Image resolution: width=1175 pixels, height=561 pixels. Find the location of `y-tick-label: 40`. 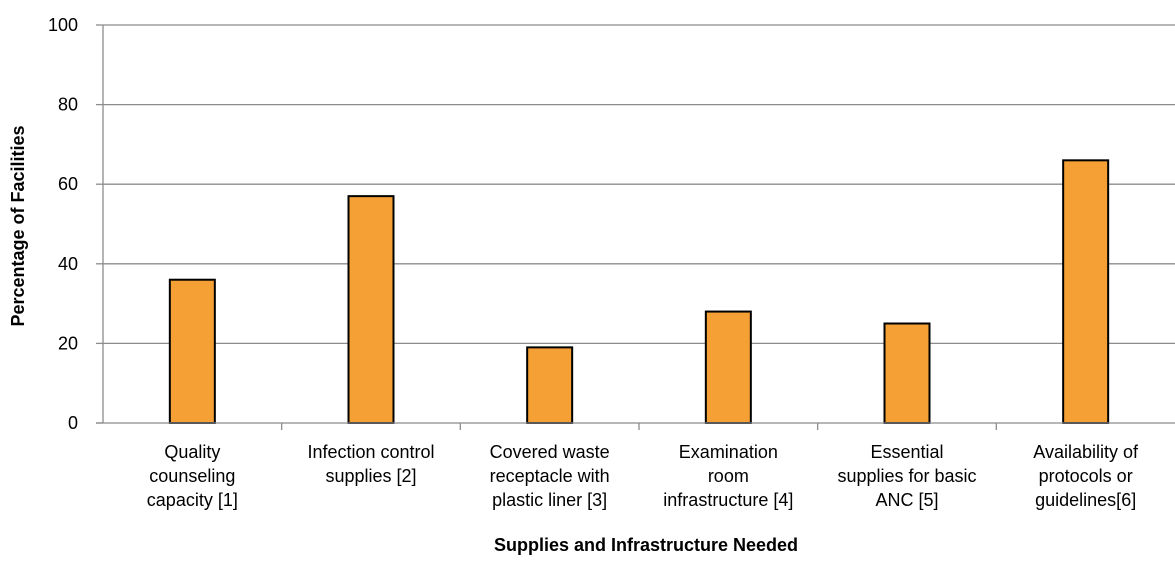

y-tick-label: 40 is located at coordinates (68, 264).